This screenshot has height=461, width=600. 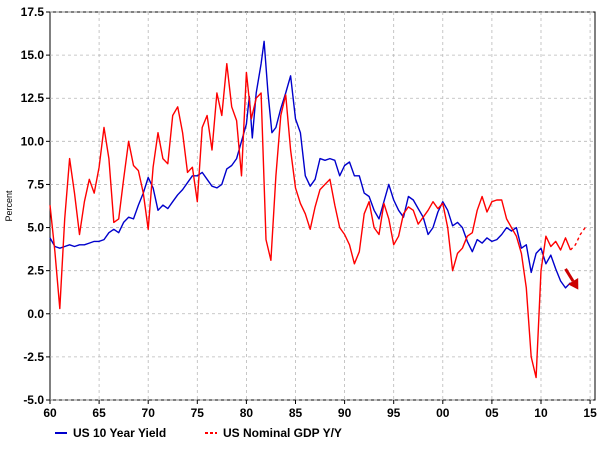 I want to click on x-tick-label: 95, so click(x=394, y=413).